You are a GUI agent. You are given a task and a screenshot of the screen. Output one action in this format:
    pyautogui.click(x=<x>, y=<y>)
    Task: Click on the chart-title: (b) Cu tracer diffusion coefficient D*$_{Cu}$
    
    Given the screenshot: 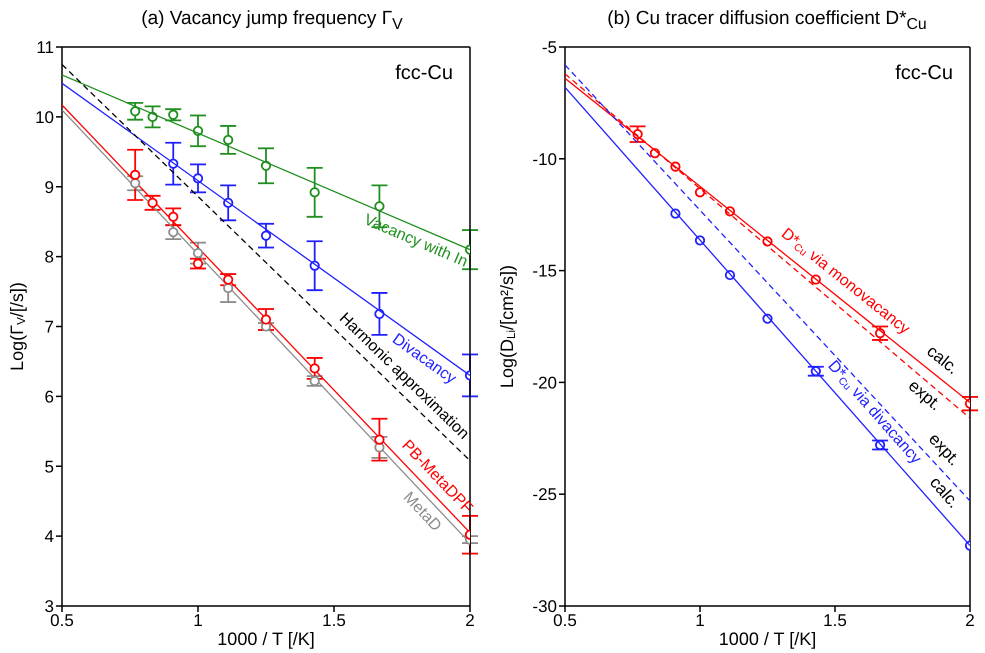 What is the action you would take?
    pyautogui.click(x=767, y=21)
    